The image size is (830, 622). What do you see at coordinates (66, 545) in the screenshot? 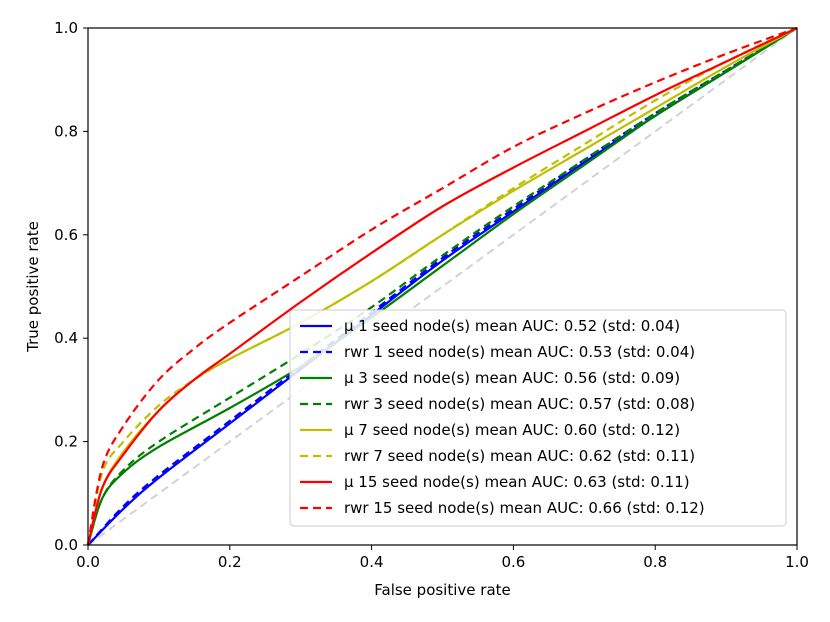
I see `y-tick-label: 0.0` at bounding box center [66, 545].